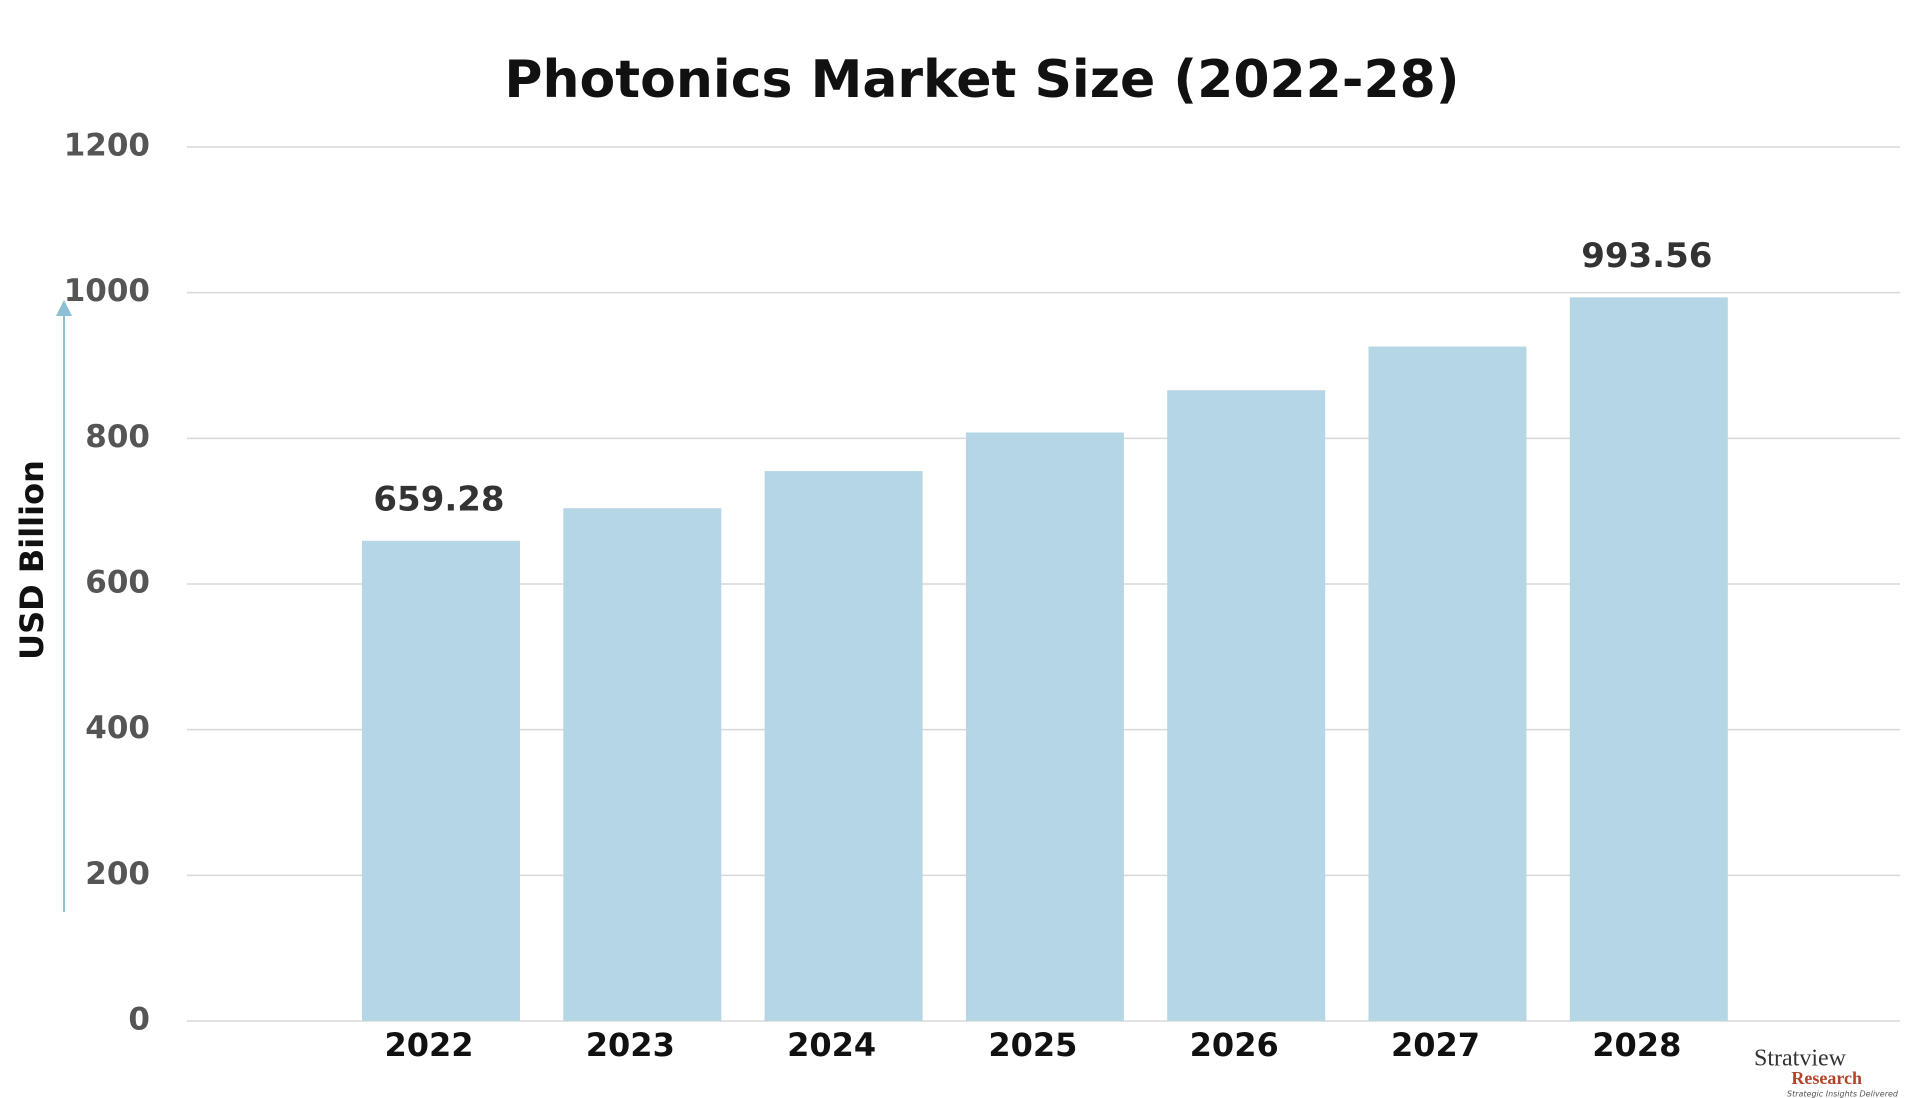 This screenshot has height=1098, width=1920. Describe the element at coordinates (831, 1045) in the screenshot. I see `x-tick-label: 2024` at that location.